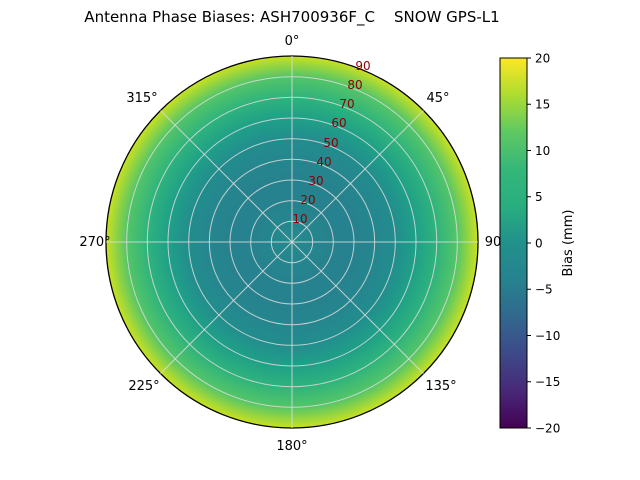 The width and height of the screenshot is (640, 480). What do you see at coordinates (292, 41) in the screenshot?
I see `angle-label-0: 0°` at bounding box center [292, 41].